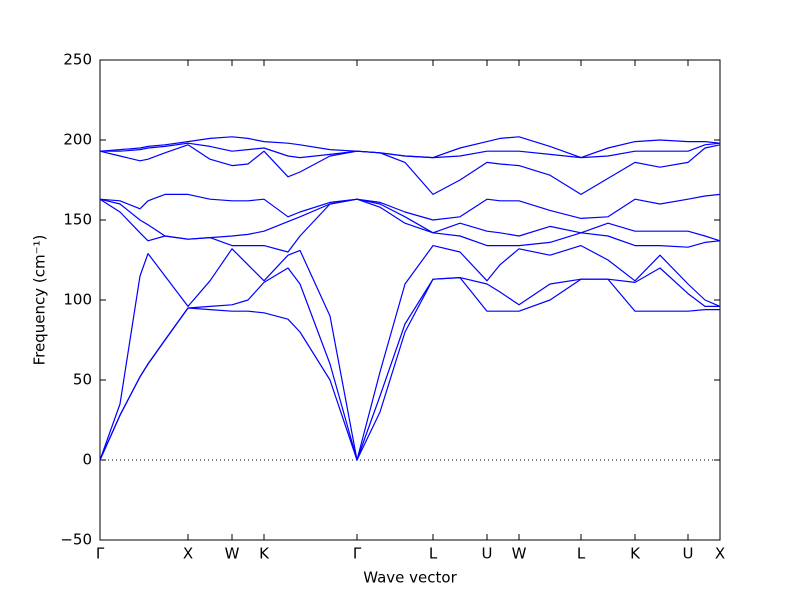 This screenshot has height=600, width=800. Describe the element at coordinates (410, 578) in the screenshot. I see `x-axis-label: Wave vector` at that location.